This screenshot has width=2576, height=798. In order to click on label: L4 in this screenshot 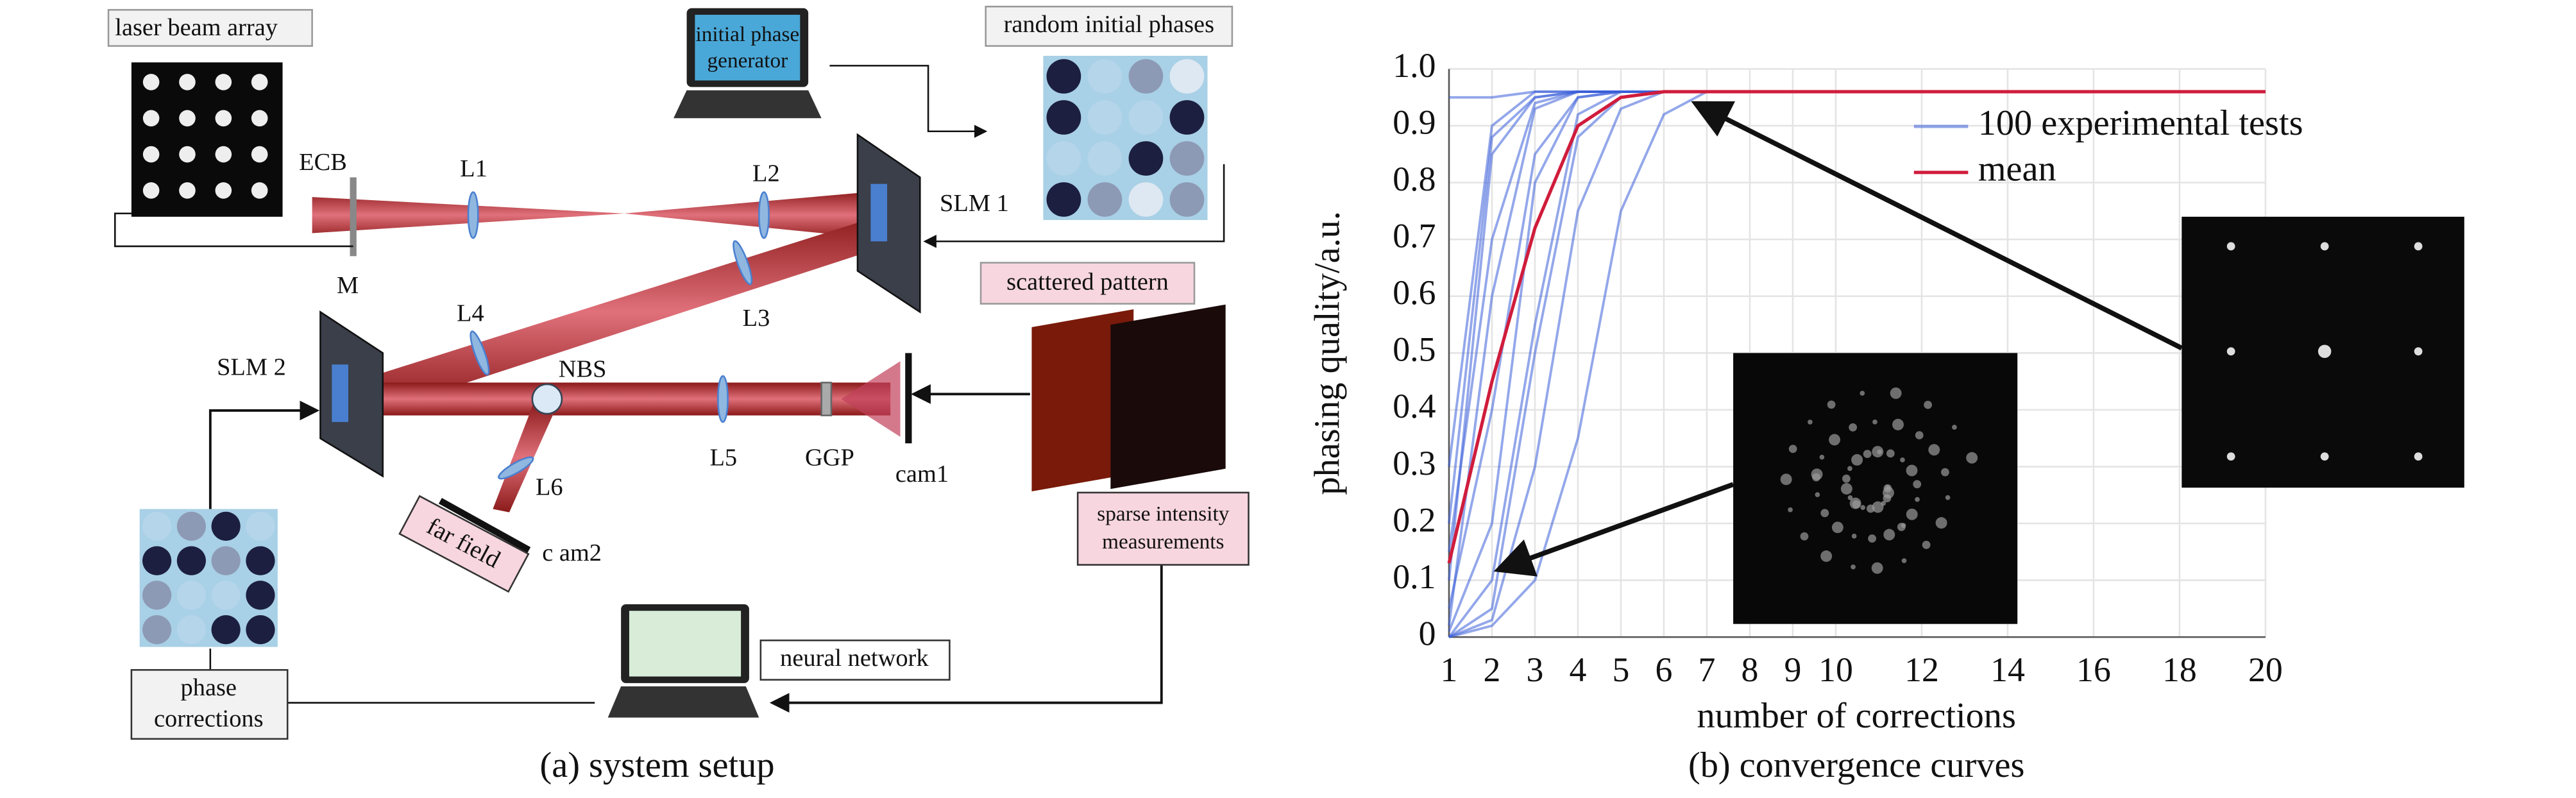, I will do `click(470, 313)`.